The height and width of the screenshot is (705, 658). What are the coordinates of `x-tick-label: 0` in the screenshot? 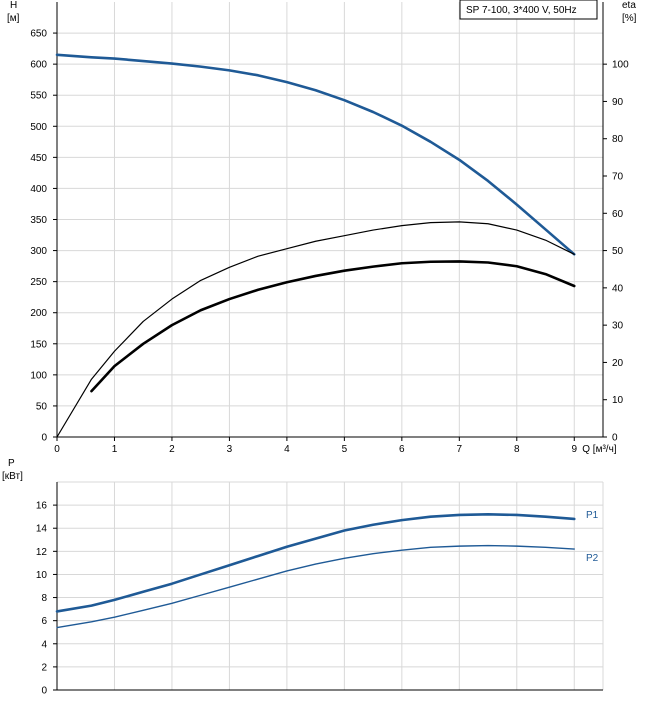 It's located at (57, 449).